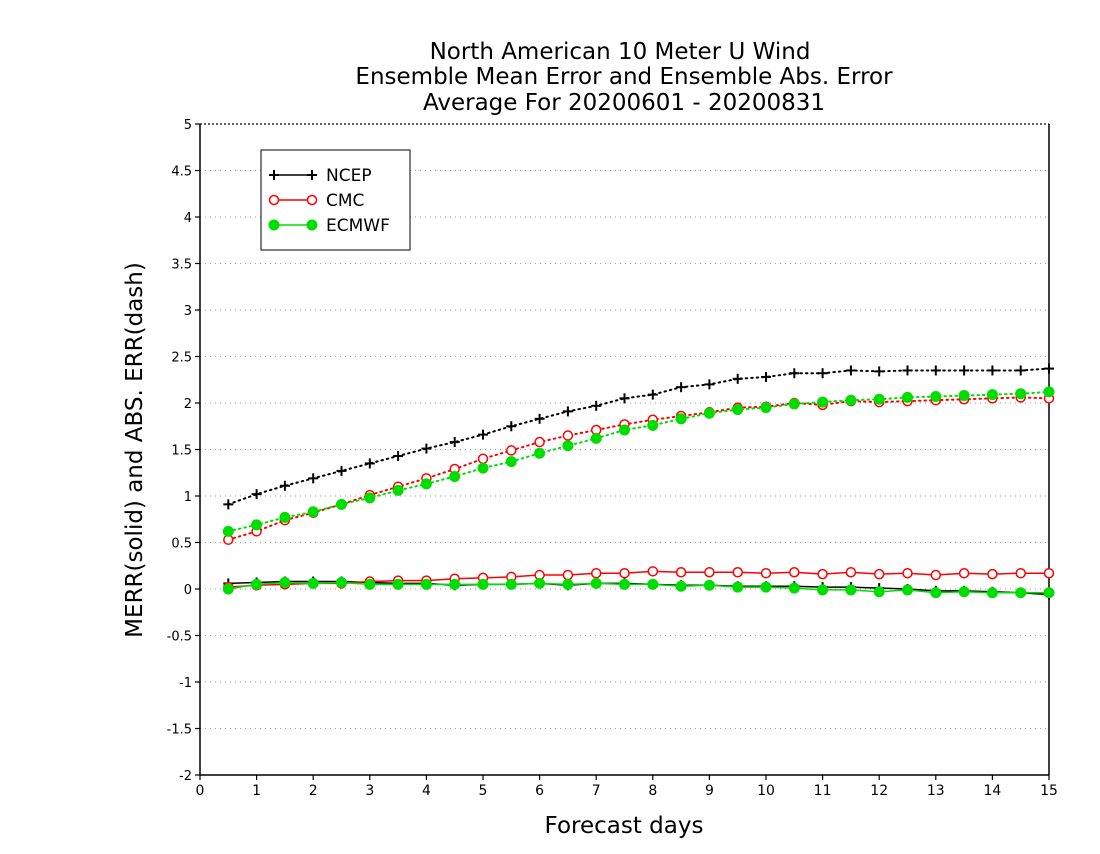 The image size is (1100, 854). Describe the element at coordinates (539, 791) in the screenshot. I see `x-tick-label: 6` at that location.